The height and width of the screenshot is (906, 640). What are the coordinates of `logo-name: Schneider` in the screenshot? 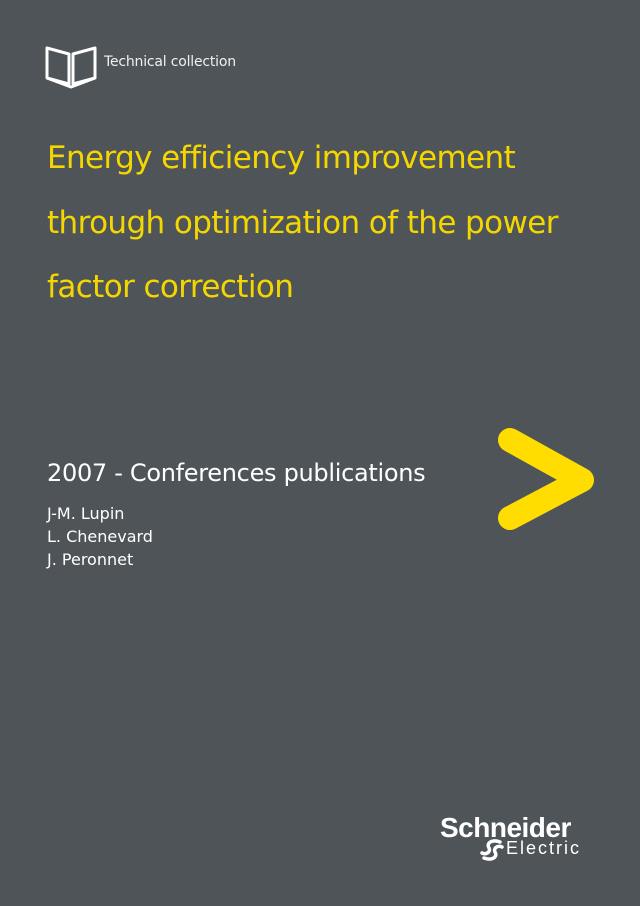 It's located at (505, 827).